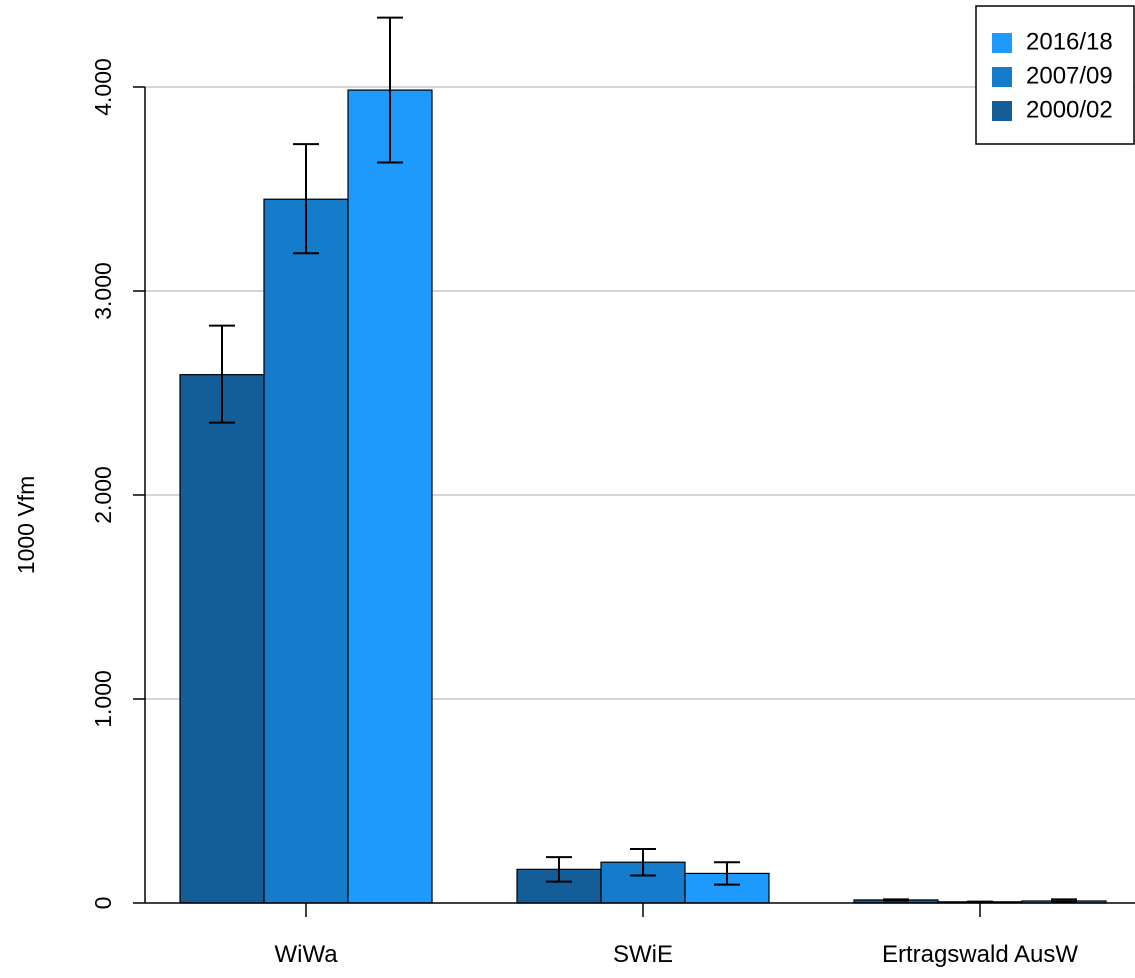  What do you see at coordinates (103, 699) in the screenshot?
I see `y-tick-label-1: 1.000` at bounding box center [103, 699].